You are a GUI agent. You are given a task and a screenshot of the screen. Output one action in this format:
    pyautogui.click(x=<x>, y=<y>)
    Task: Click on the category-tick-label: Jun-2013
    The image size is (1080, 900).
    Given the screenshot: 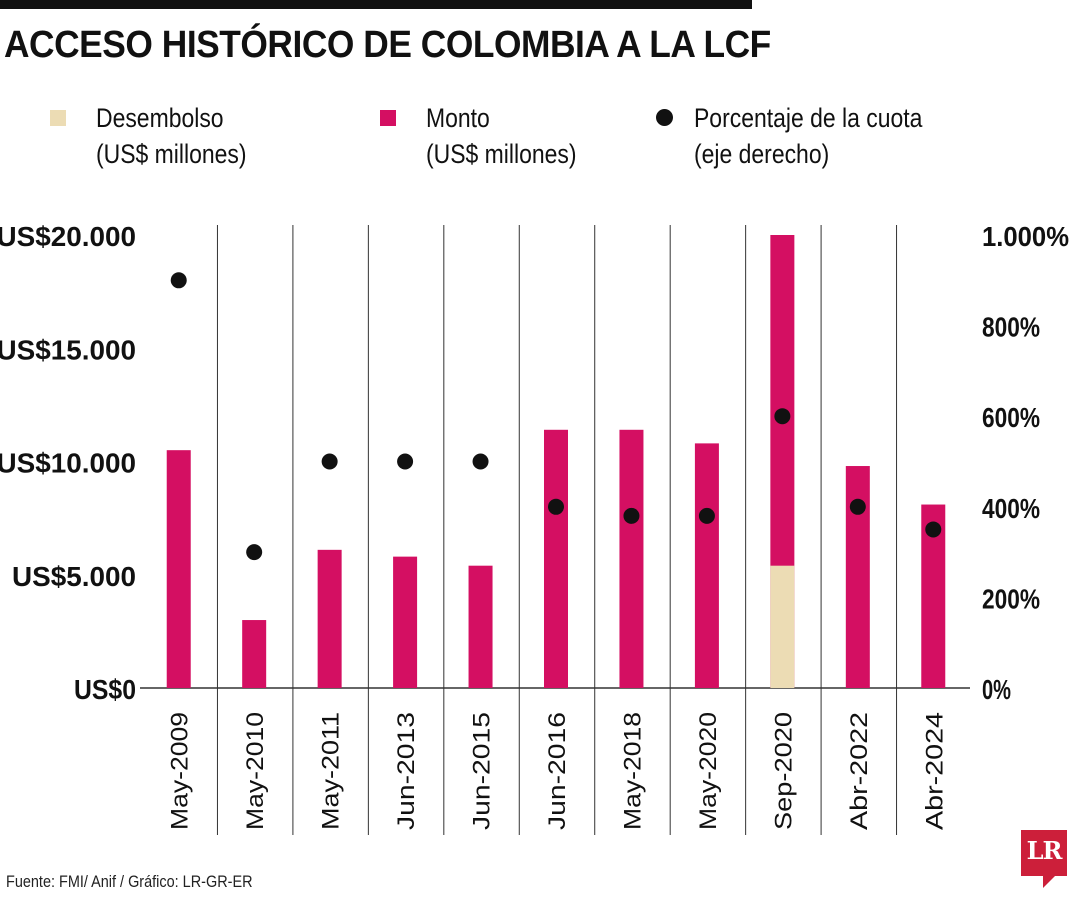 What is the action you would take?
    pyautogui.click(x=406, y=771)
    